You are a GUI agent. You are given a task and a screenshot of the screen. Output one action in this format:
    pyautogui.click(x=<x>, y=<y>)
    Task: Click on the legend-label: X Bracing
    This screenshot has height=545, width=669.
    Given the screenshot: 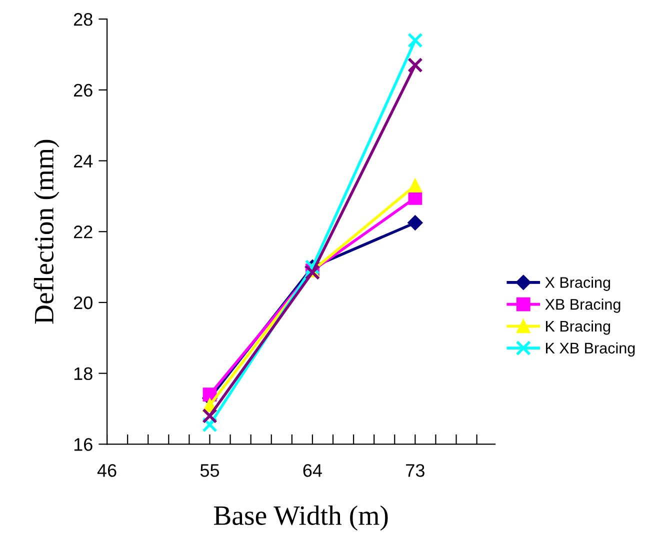 What is the action you would take?
    pyautogui.click(x=577, y=283)
    